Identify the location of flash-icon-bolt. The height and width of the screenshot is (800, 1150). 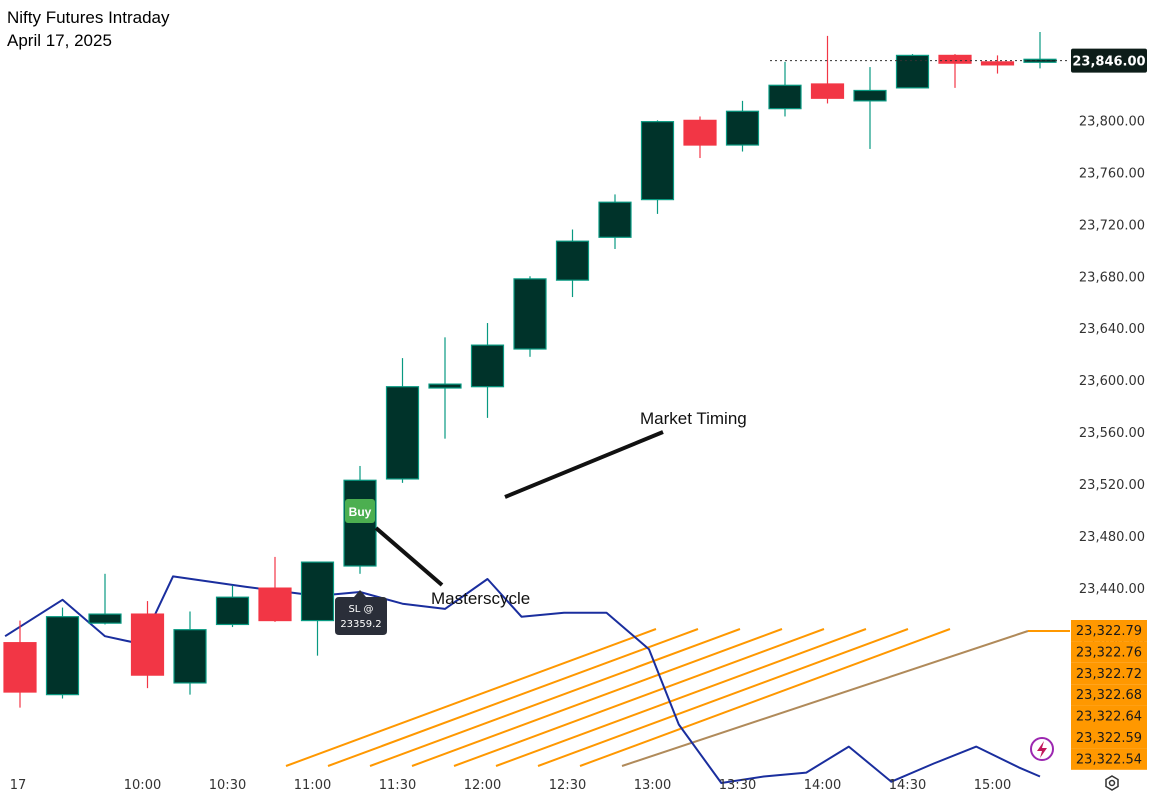
(1042, 749).